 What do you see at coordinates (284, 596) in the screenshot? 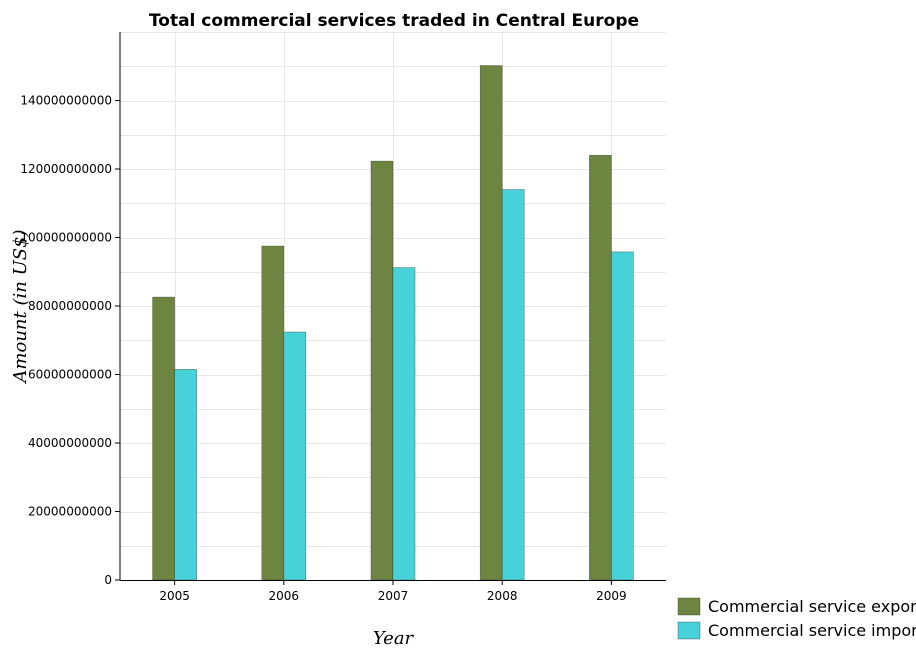
I see `x-tick-label: 2006` at bounding box center [284, 596].